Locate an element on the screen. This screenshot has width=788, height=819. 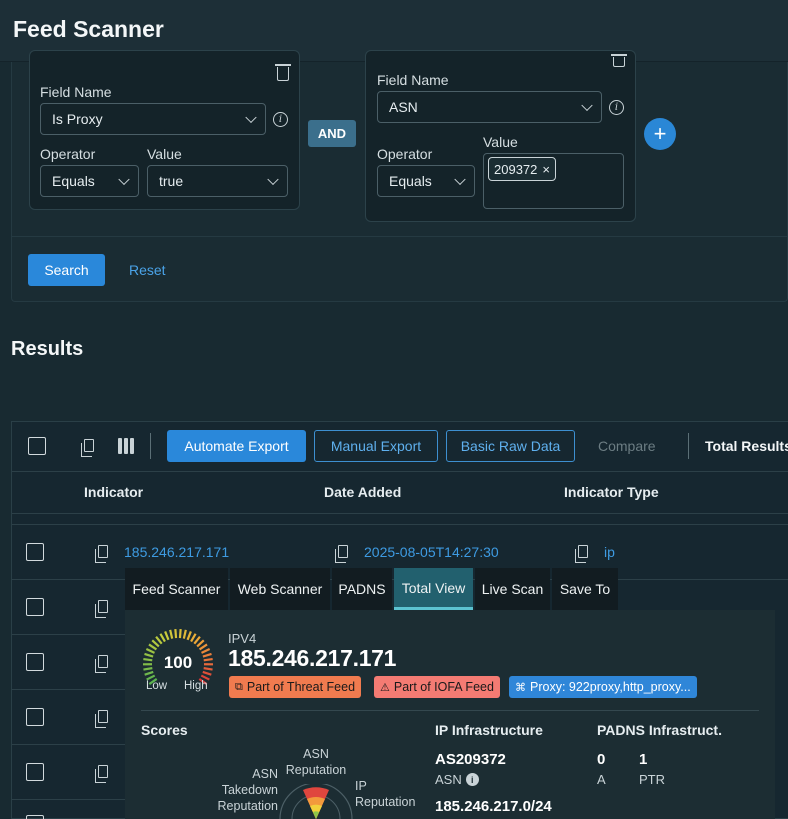
field-name-select: ASN is located at coordinates (489, 107).